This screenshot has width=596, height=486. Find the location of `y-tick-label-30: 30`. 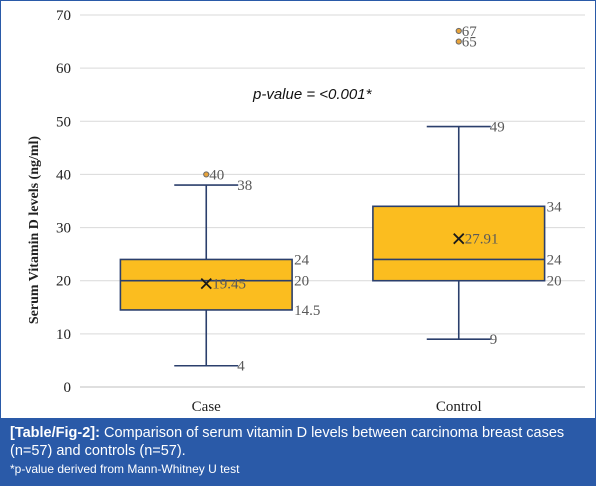

y-tick-label-30: 30 is located at coordinates (63, 229).